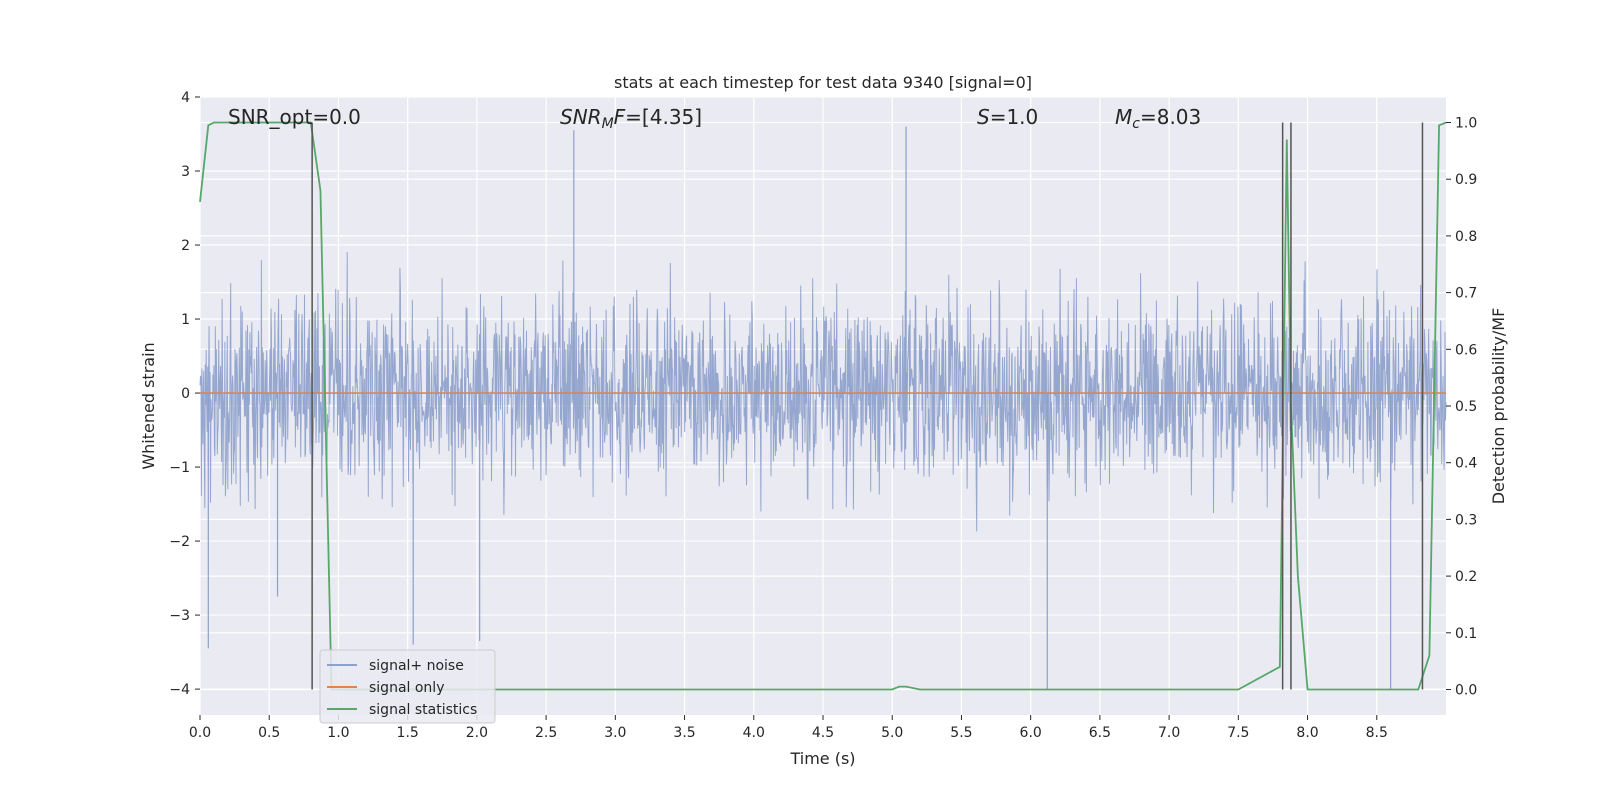 The height and width of the screenshot is (800, 1600). I want to click on x-tick-label: 4.0, so click(754, 733).